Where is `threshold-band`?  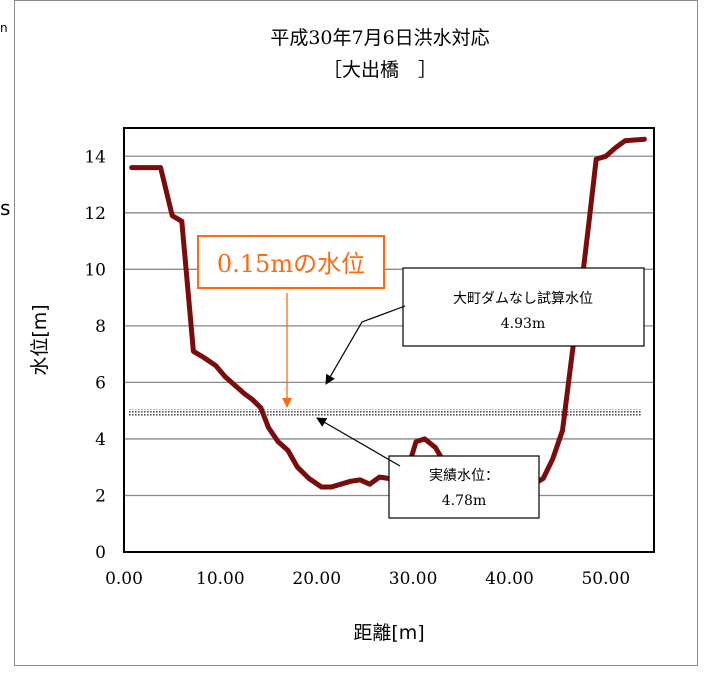
threshold-band is located at coordinates (385, 413).